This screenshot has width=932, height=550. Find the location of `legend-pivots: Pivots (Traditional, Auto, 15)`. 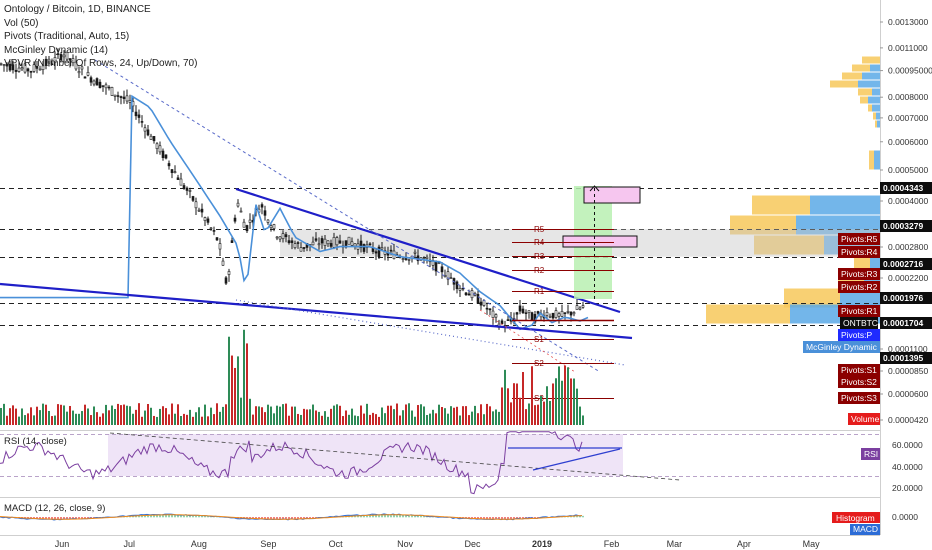

legend-pivots: Pivots (Traditional, Auto, 15) is located at coordinates (67, 36).